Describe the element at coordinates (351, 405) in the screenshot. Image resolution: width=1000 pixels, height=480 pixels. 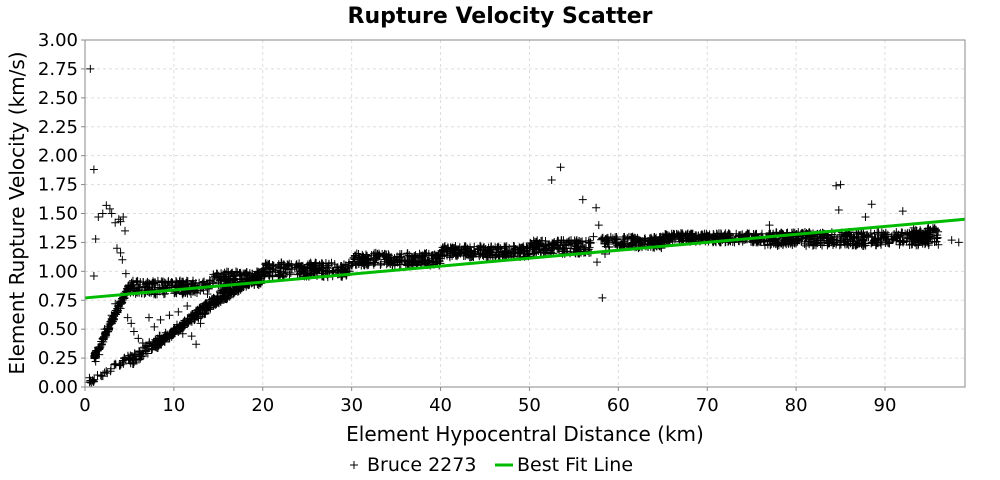
I see `x-tick-label: 30` at that location.